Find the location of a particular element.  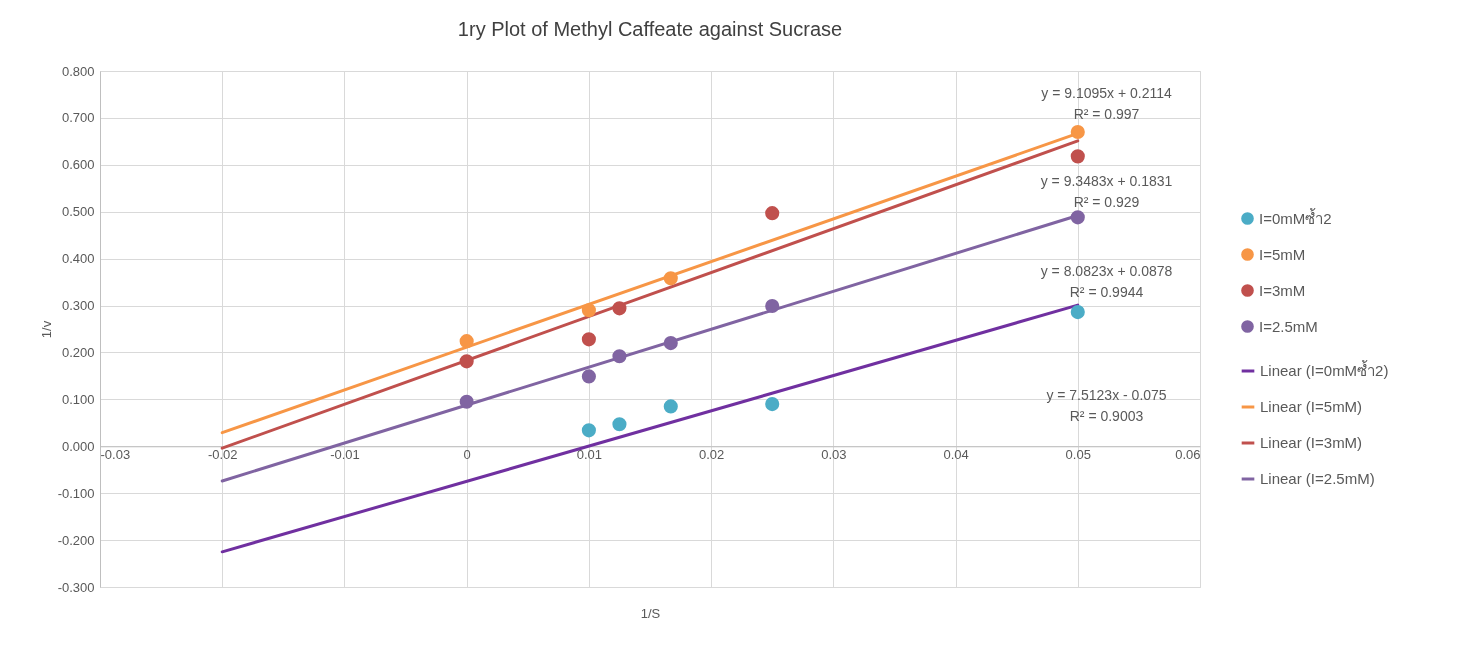

legend-label: I=3mM is located at coordinates (1282, 290).